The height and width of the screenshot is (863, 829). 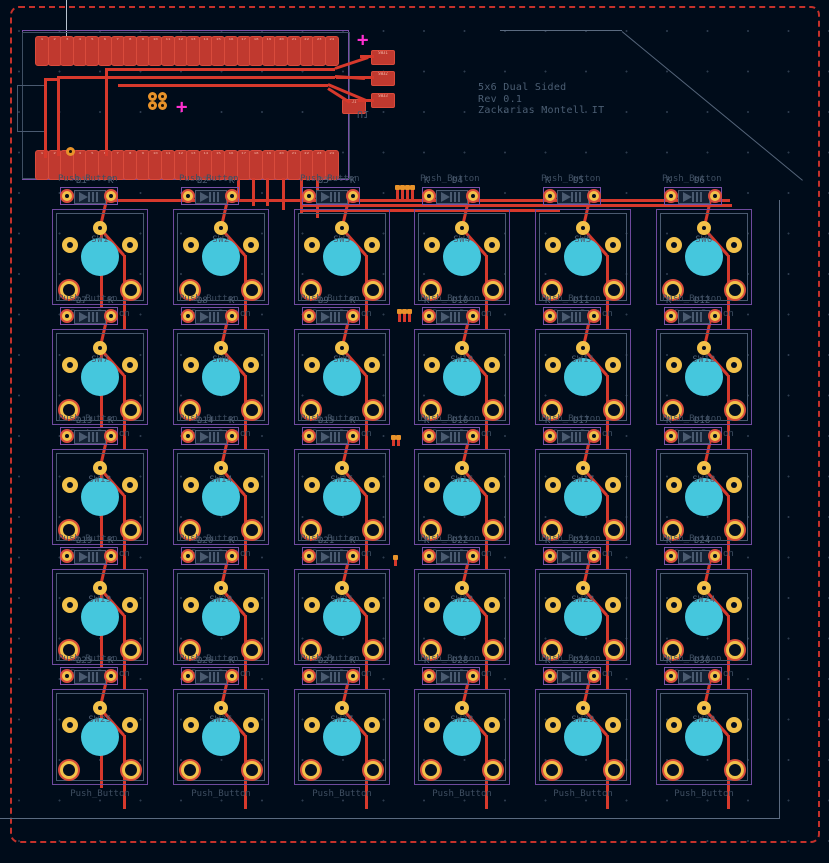 I want to click on diode-d16: D16 K, so click(x=451, y=430).